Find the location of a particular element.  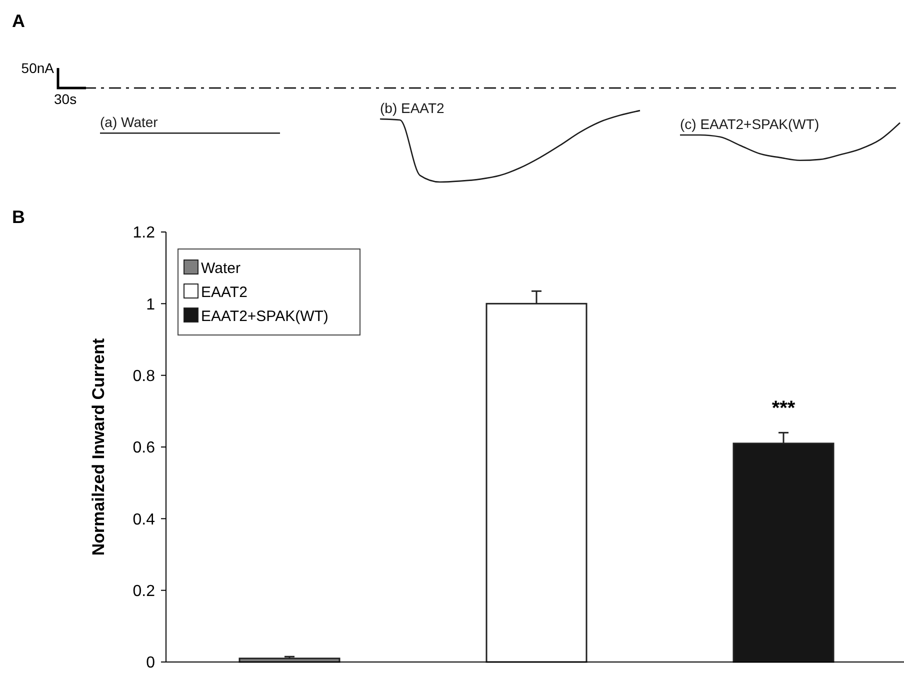

y-tick-label: 0.6 is located at coordinates (144, 448).